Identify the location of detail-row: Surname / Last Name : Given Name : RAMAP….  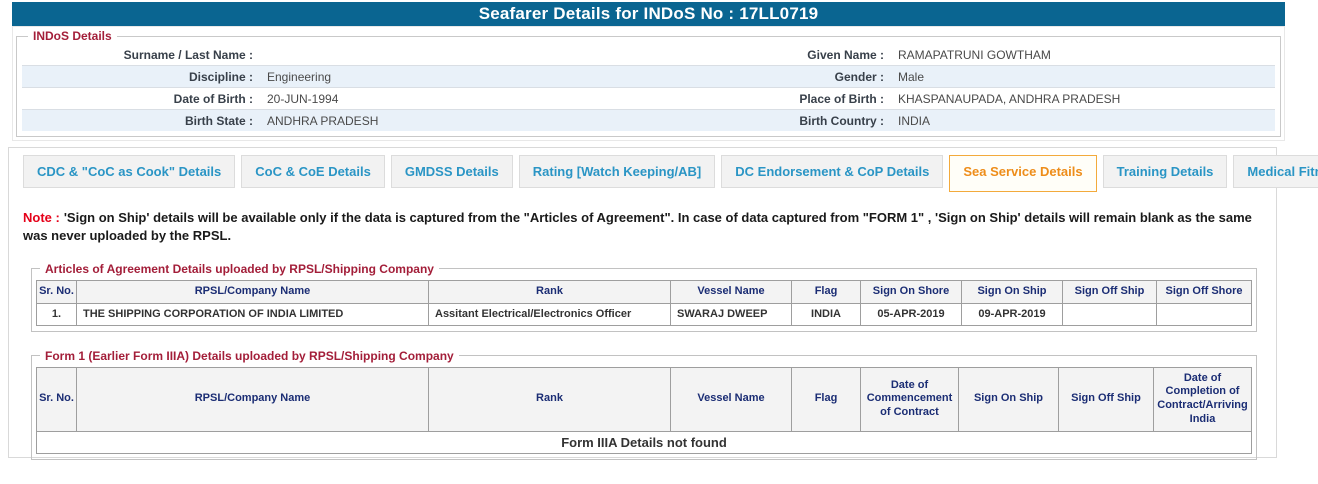
(648, 55).